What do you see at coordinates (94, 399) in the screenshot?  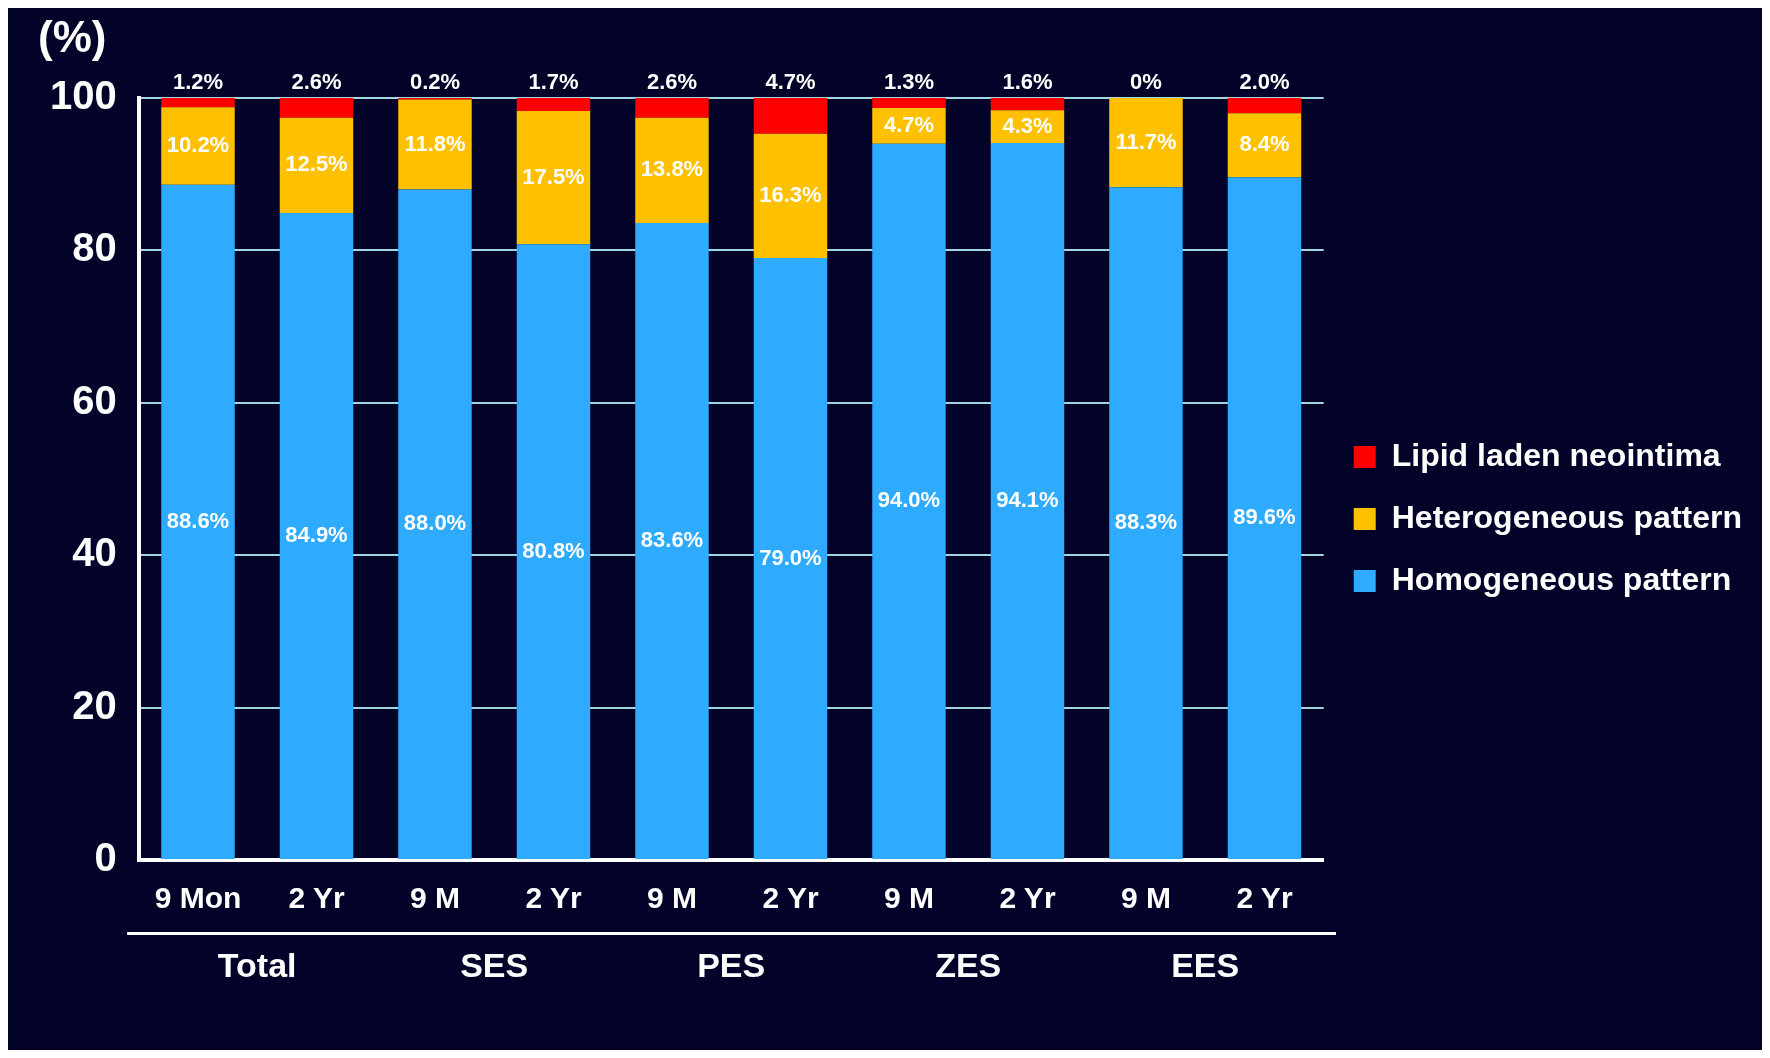 I see `y-tick-label: 60` at bounding box center [94, 399].